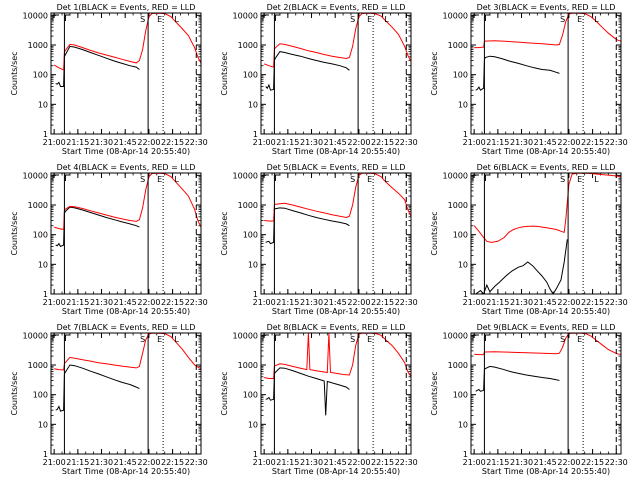 The width and height of the screenshot is (640, 480). Describe the element at coordinates (126, 167) in the screenshot. I see `chart-title: Det 4(BLACK = Events, RED = LLD` at that location.